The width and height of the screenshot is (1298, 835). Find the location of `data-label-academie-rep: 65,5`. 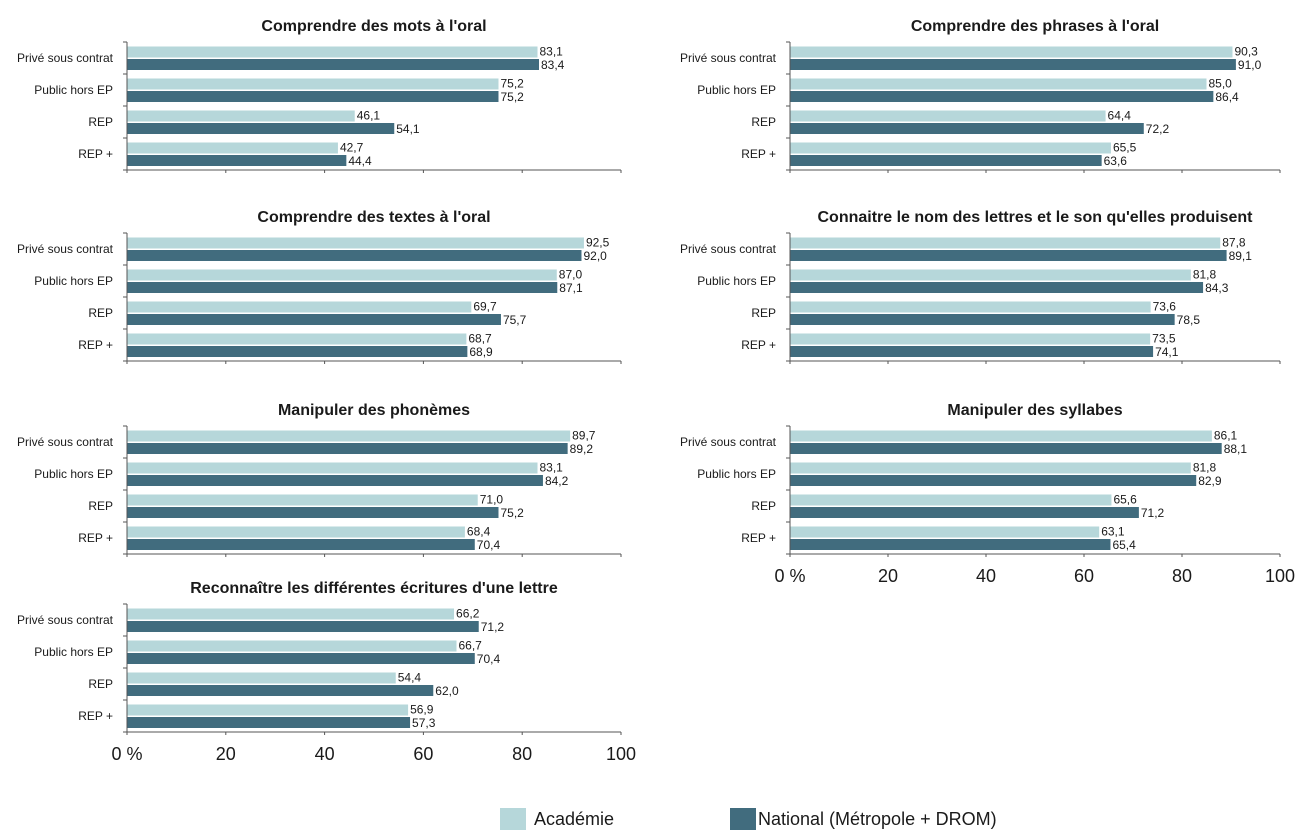

data-label-academie-rep: 65,5 is located at coordinates (1125, 148).